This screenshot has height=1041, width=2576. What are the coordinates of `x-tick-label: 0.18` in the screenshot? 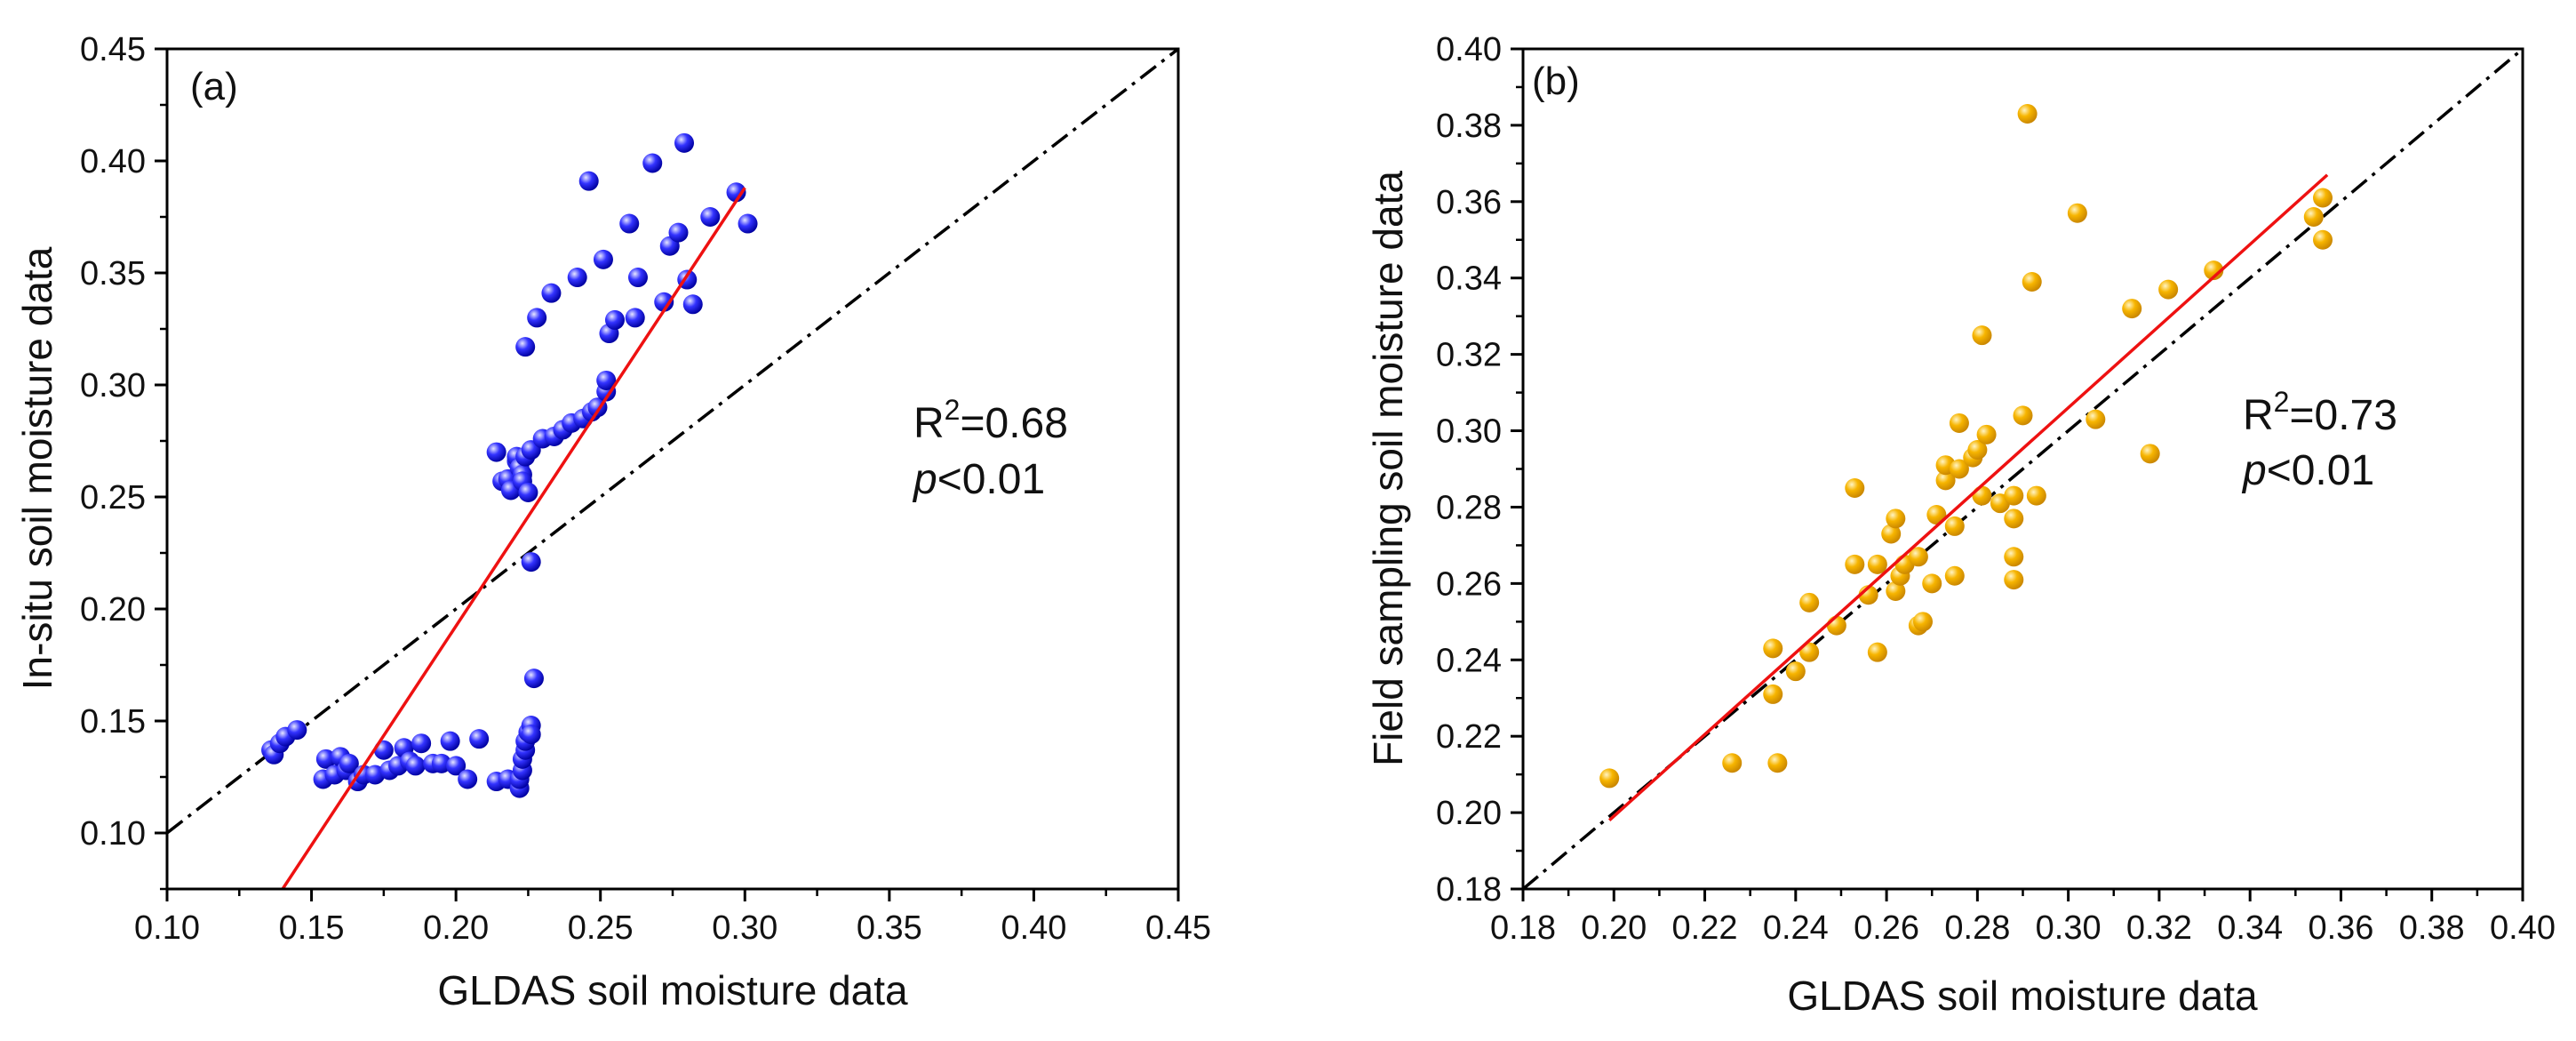 It's located at (1523, 928).